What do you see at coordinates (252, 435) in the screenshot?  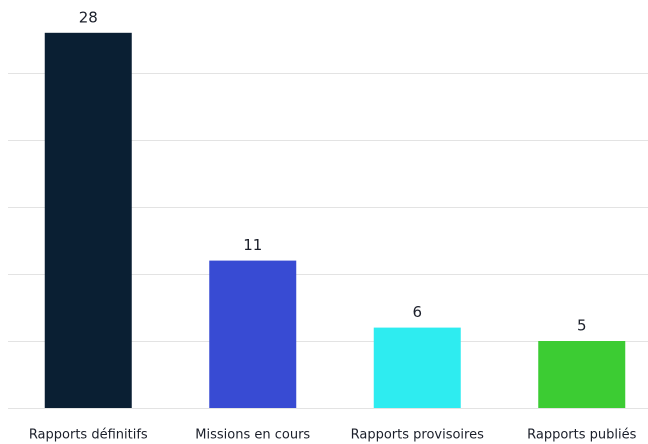 I see `x-tick-label: Missions en cours` at bounding box center [252, 435].